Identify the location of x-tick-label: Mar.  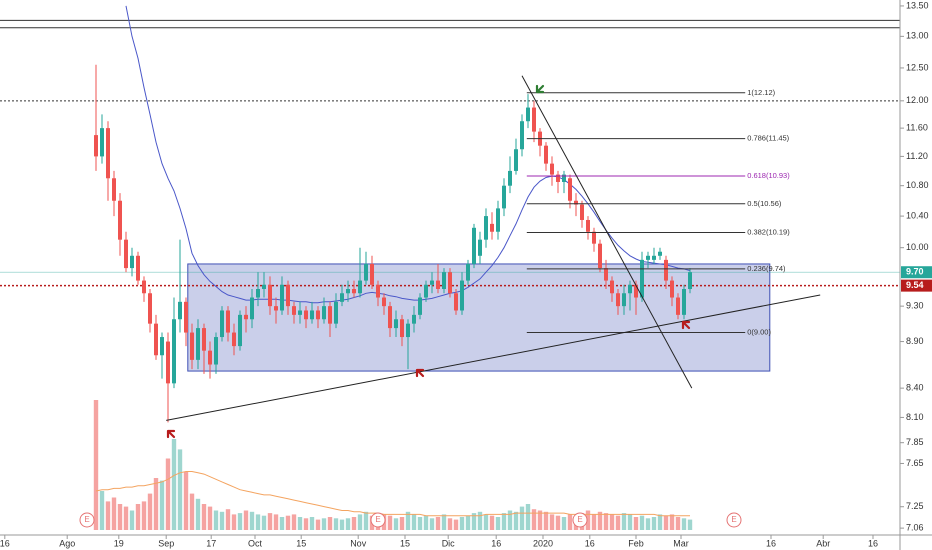
(681, 543).